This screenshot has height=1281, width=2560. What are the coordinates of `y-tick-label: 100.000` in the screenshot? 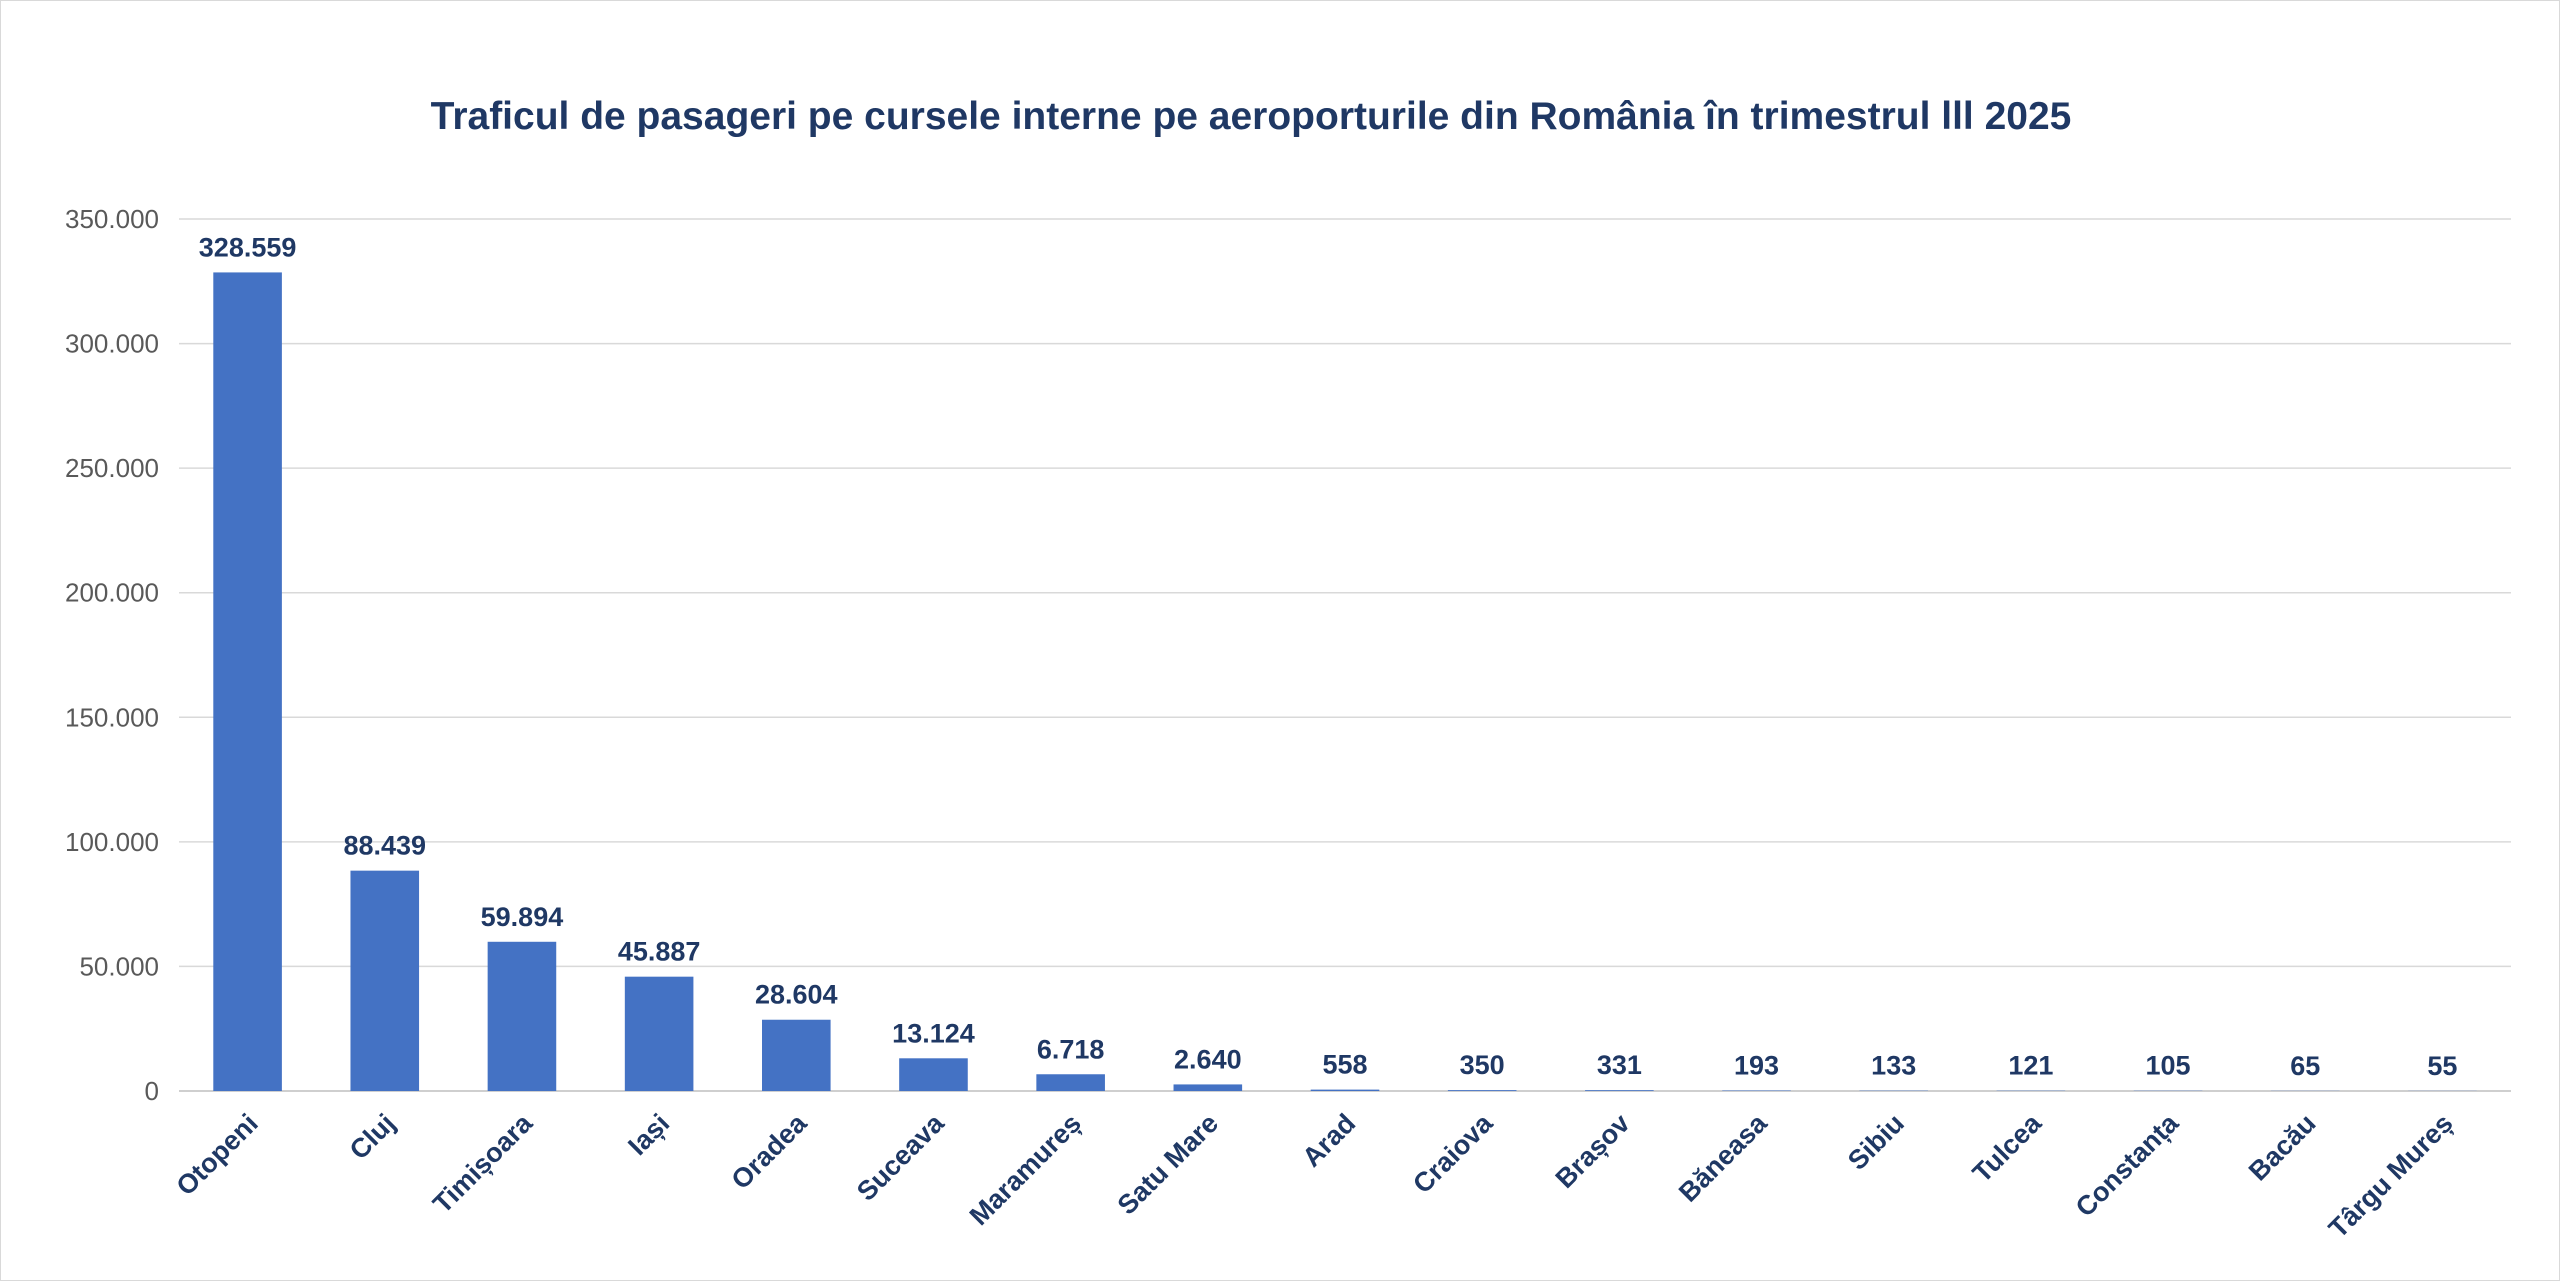 It's located at (112, 842).